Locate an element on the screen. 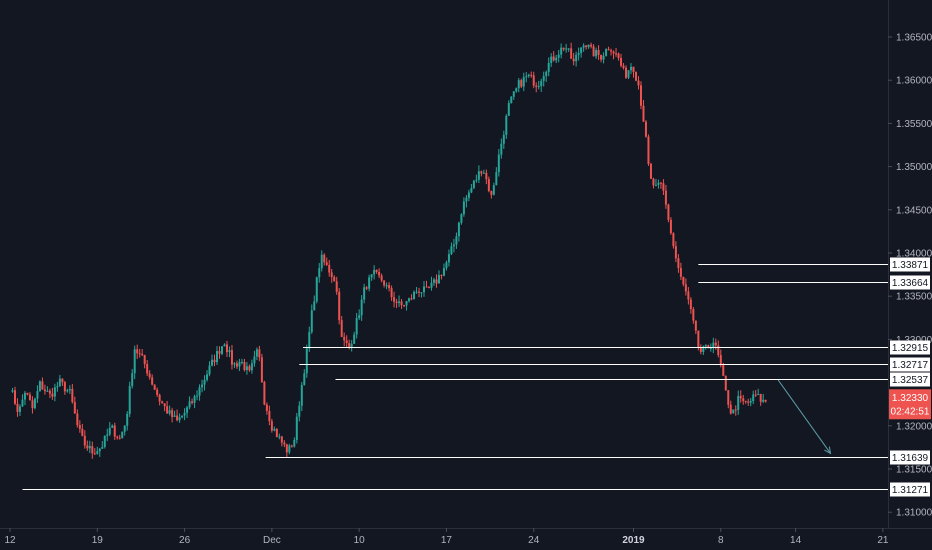  projection-arrow-head is located at coordinates (828, 450).